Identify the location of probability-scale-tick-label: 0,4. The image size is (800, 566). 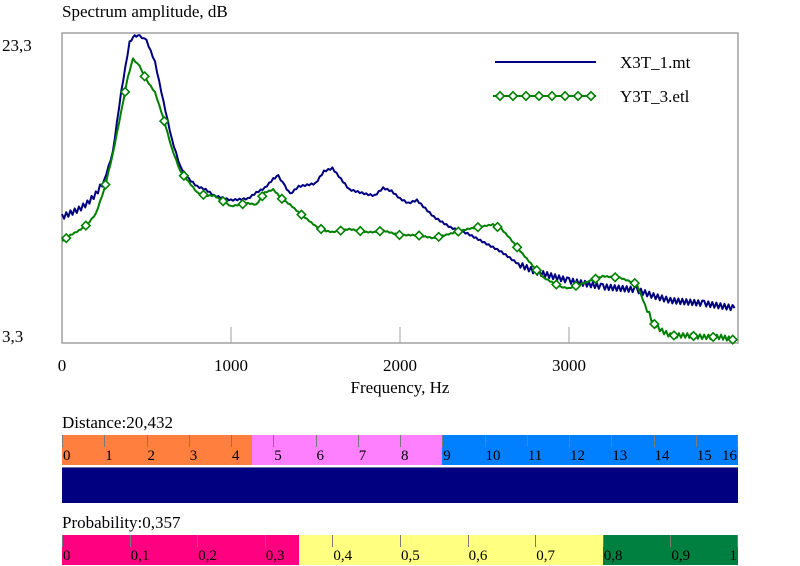
(343, 556).